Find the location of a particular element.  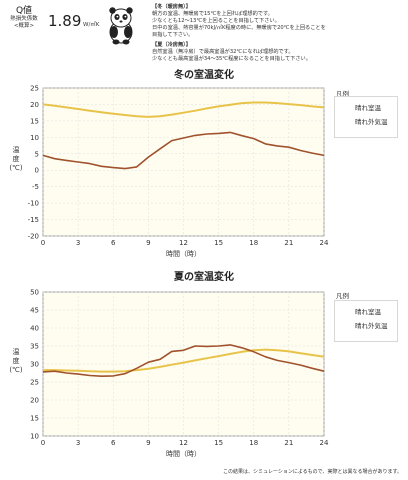

notes-summer-line: 自然室温（無冷房）で最高室温が32℃になれば理想的です。 is located at coordinates (223, 52).